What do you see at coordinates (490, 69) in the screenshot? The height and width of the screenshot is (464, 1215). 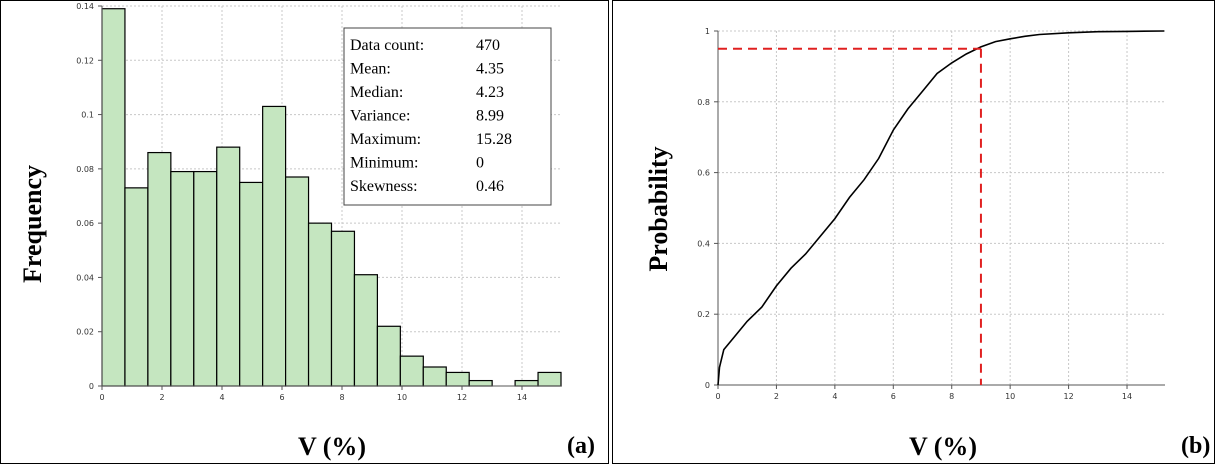 I see `stats-value: 4.35` at bounding box center [490, 69].